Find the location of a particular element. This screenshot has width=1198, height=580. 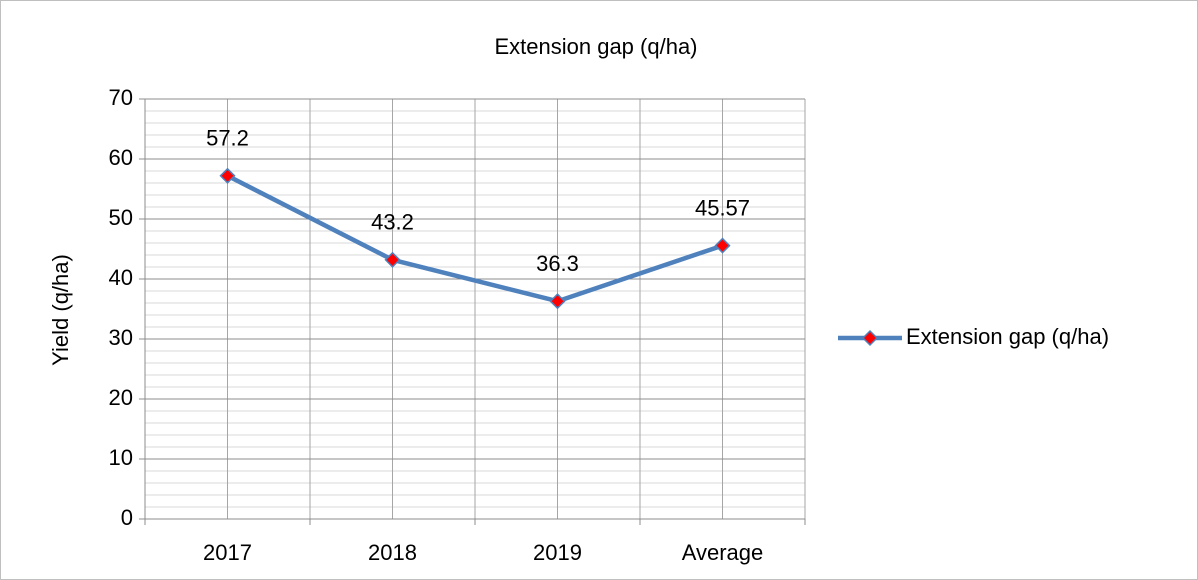

y-tick-label: 20 is located at coordinates (121, 397).